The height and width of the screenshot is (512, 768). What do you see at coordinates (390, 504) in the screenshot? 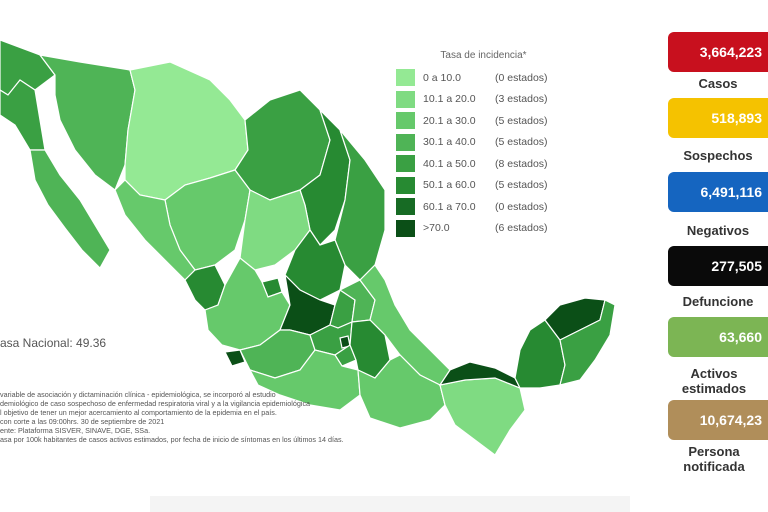
I see `bottom-strip` at bounding box center [390, 504].